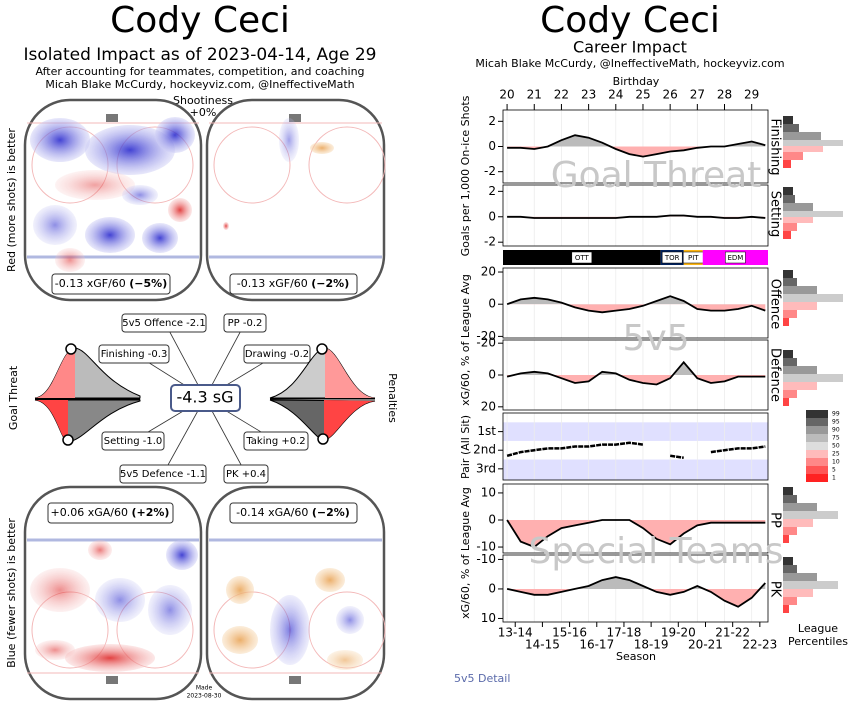  I want to click on component: Finishing -0.3, so click(134, 354).